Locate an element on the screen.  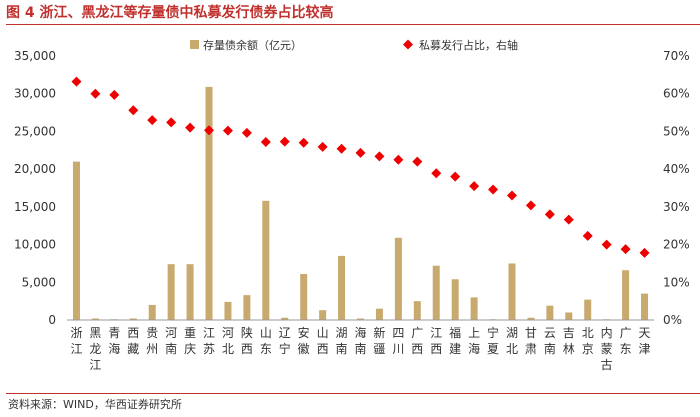
category-label: 西藏 is located at coordinates (133, 341).